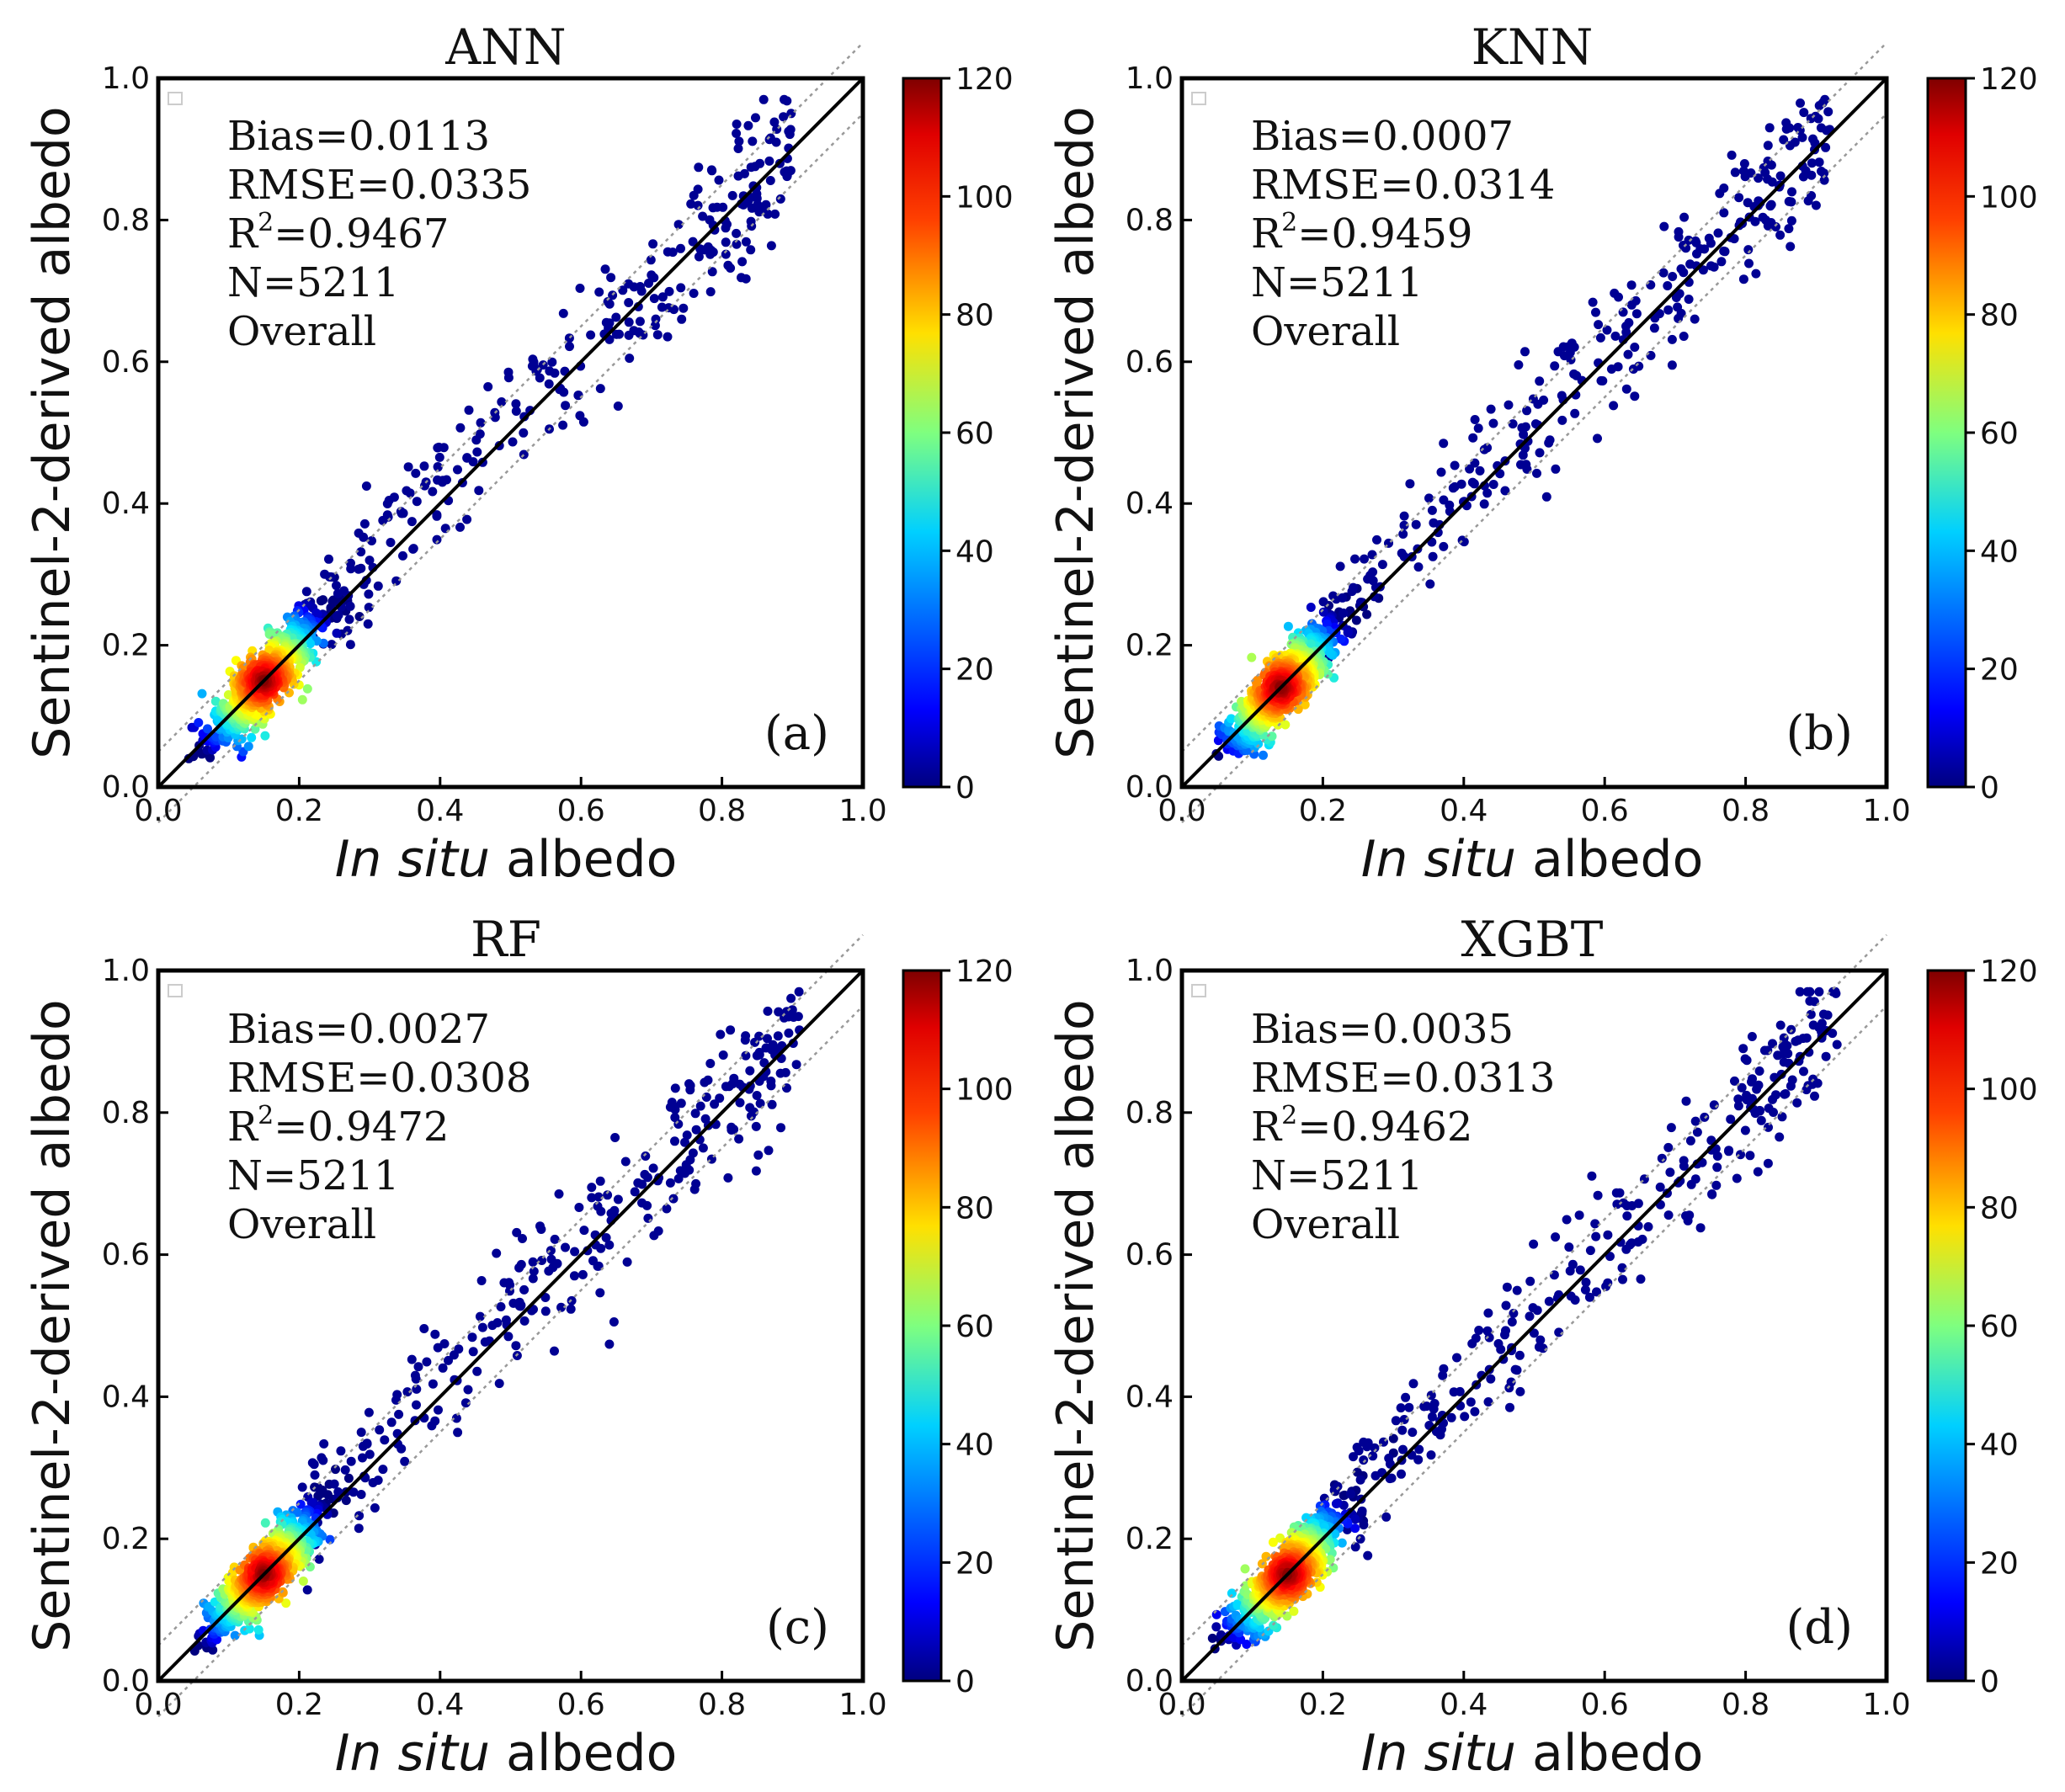 Image resolution: width=2065 pixels, height=1792 pixels. What do you see at coordinates (1999, 316) in the screenshot?
I see `colorbar-tick-label: 80` at bounding box center [1999, 316].